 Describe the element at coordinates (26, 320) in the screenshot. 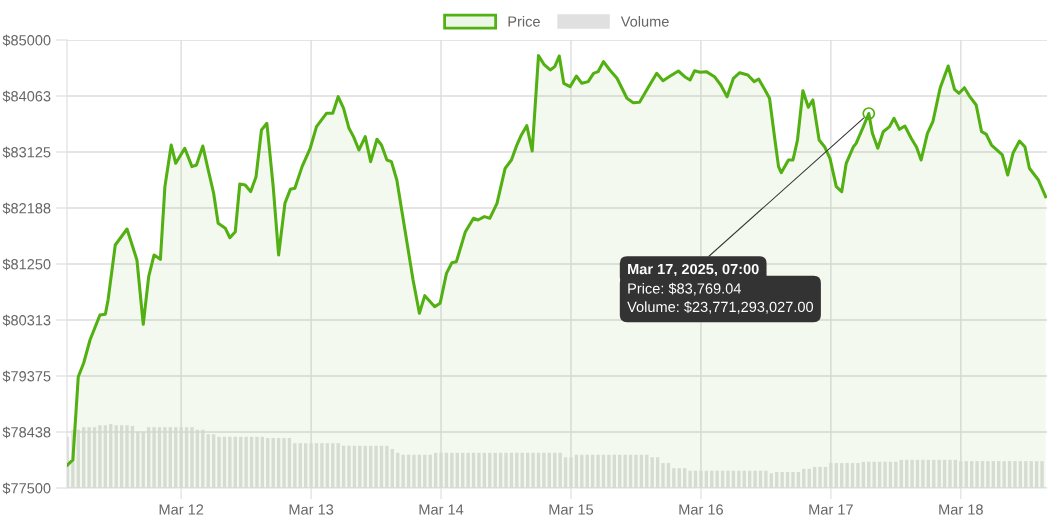

I see `y-tick-label: $80313` at that location.